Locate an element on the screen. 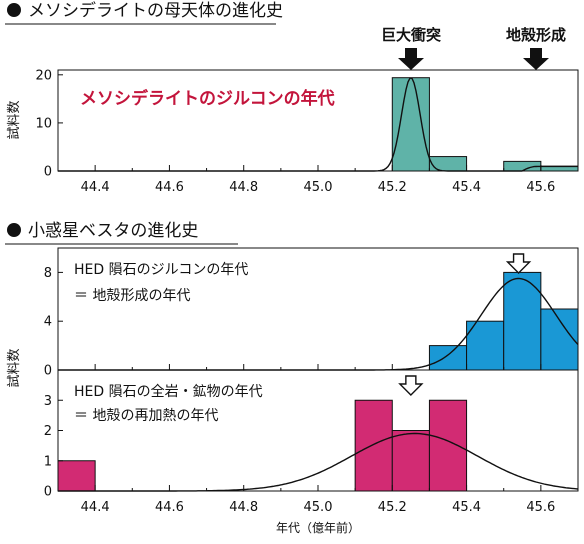  y-tick-label: 2 is located at coordinates (48, 431).